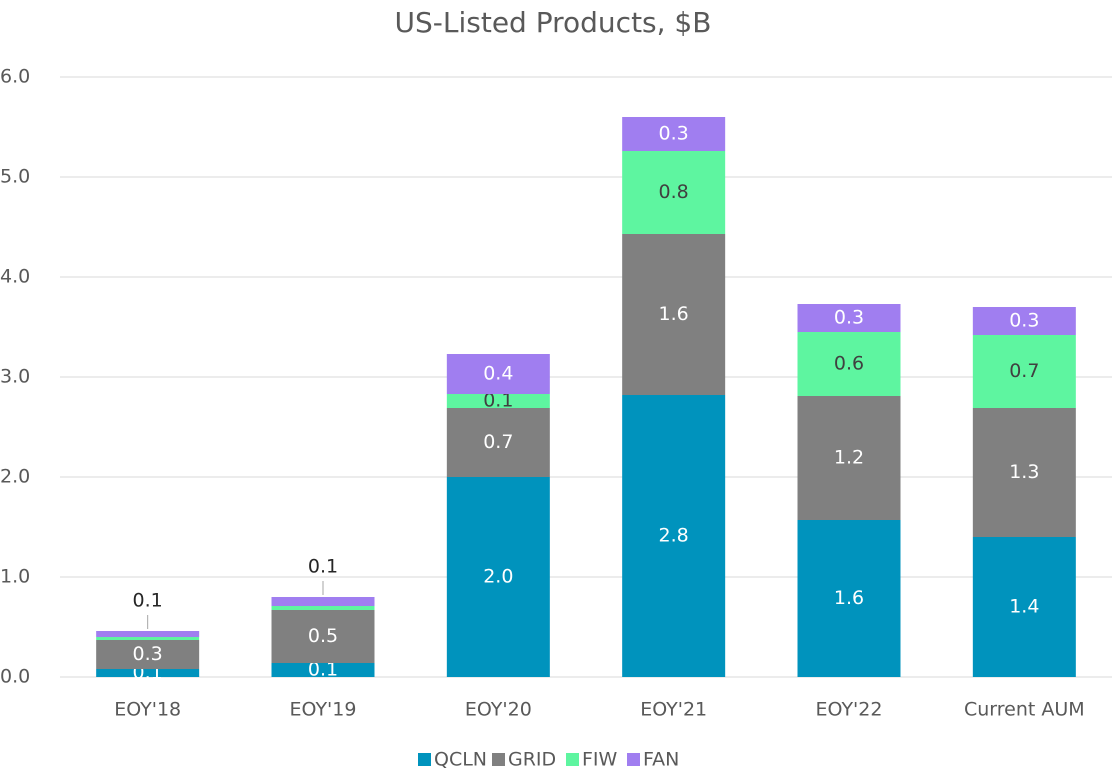 The image size is (1112, 774). I want to click on data-label: 2.8, so click(674, 536).